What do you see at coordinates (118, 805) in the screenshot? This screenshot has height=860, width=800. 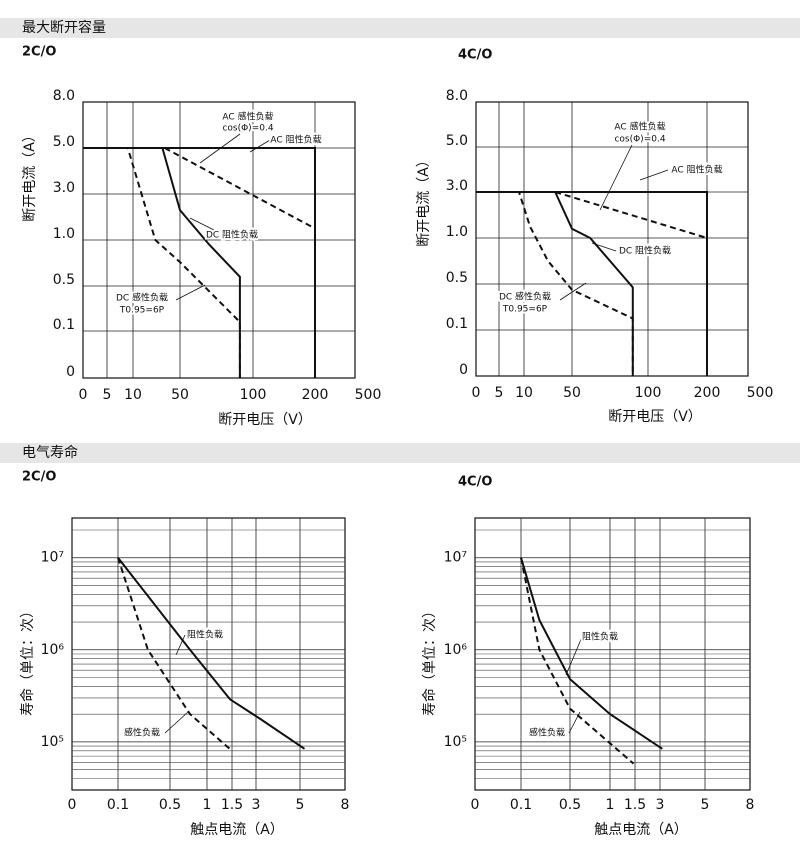 I see `x-tick-label: 0.1` at bounding box center [118, 805].